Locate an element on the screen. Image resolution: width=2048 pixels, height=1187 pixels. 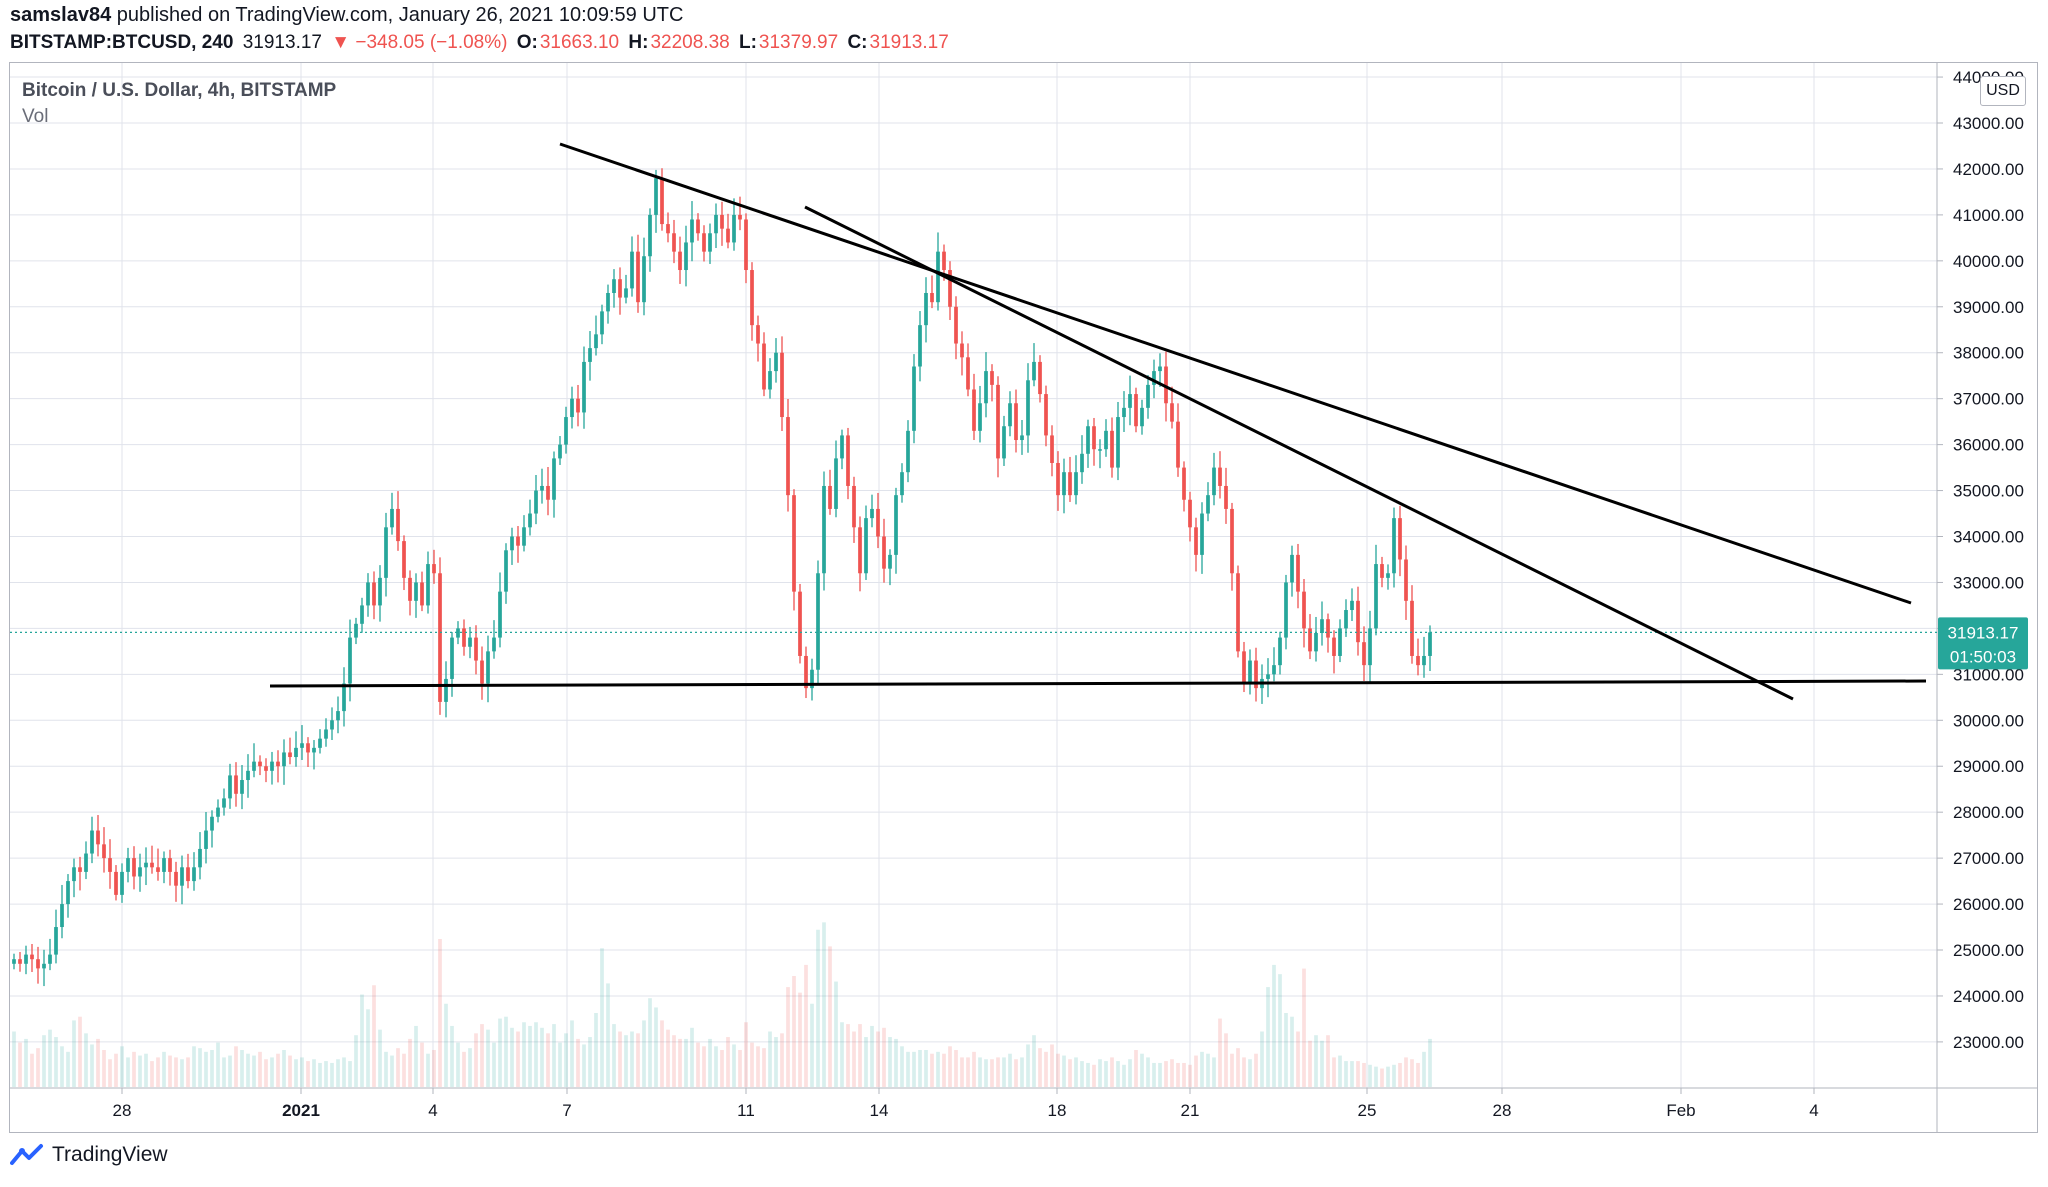
low-value: 31379.97 is located at coordinates (798, 42).